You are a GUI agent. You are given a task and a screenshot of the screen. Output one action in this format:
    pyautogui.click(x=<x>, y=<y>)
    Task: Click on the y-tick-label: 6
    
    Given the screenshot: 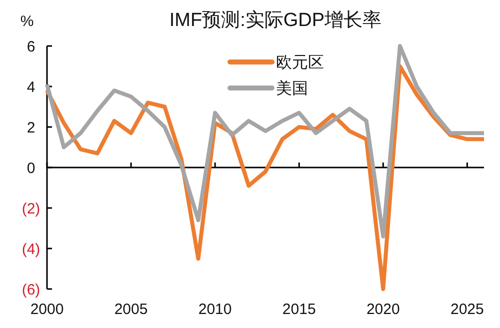 What is the action you would take?
    pyautogui.click(x=31, y=47)
    